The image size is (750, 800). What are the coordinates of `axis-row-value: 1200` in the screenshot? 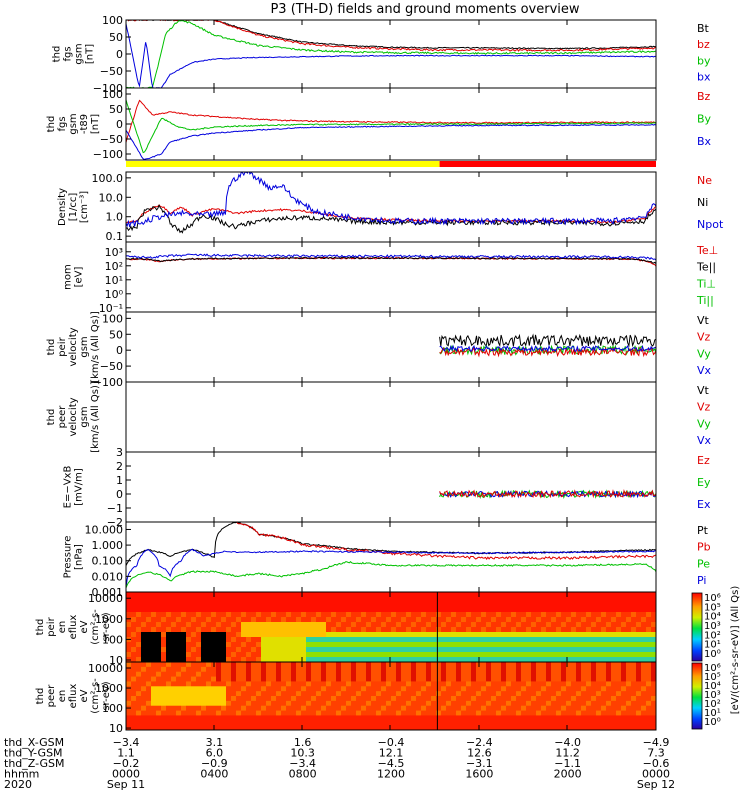 It's located at (391, 774).